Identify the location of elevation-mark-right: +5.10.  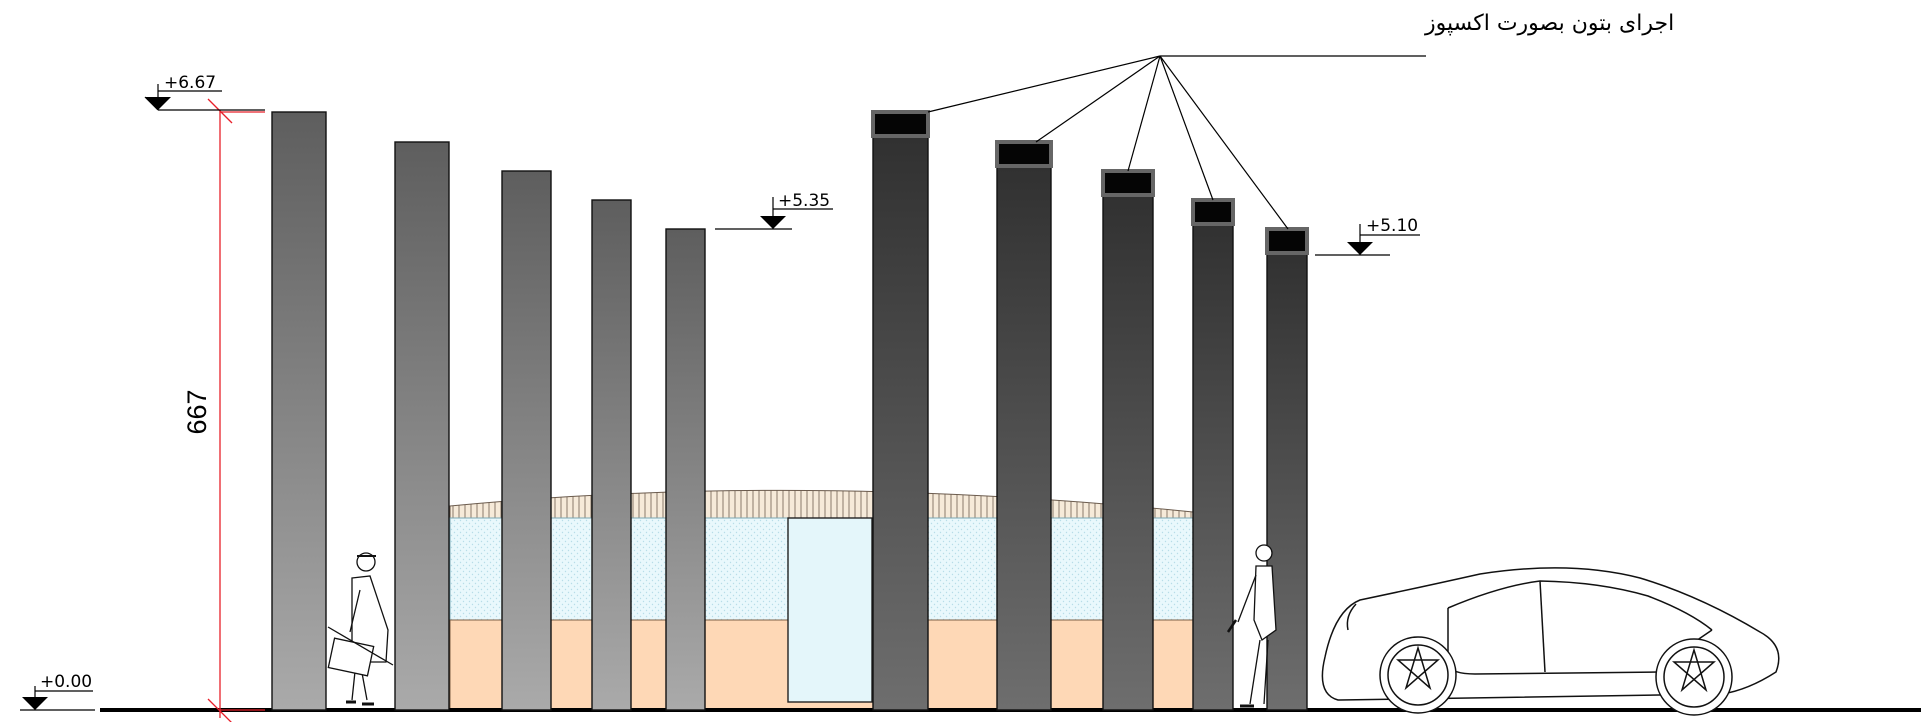
(1367, 236).